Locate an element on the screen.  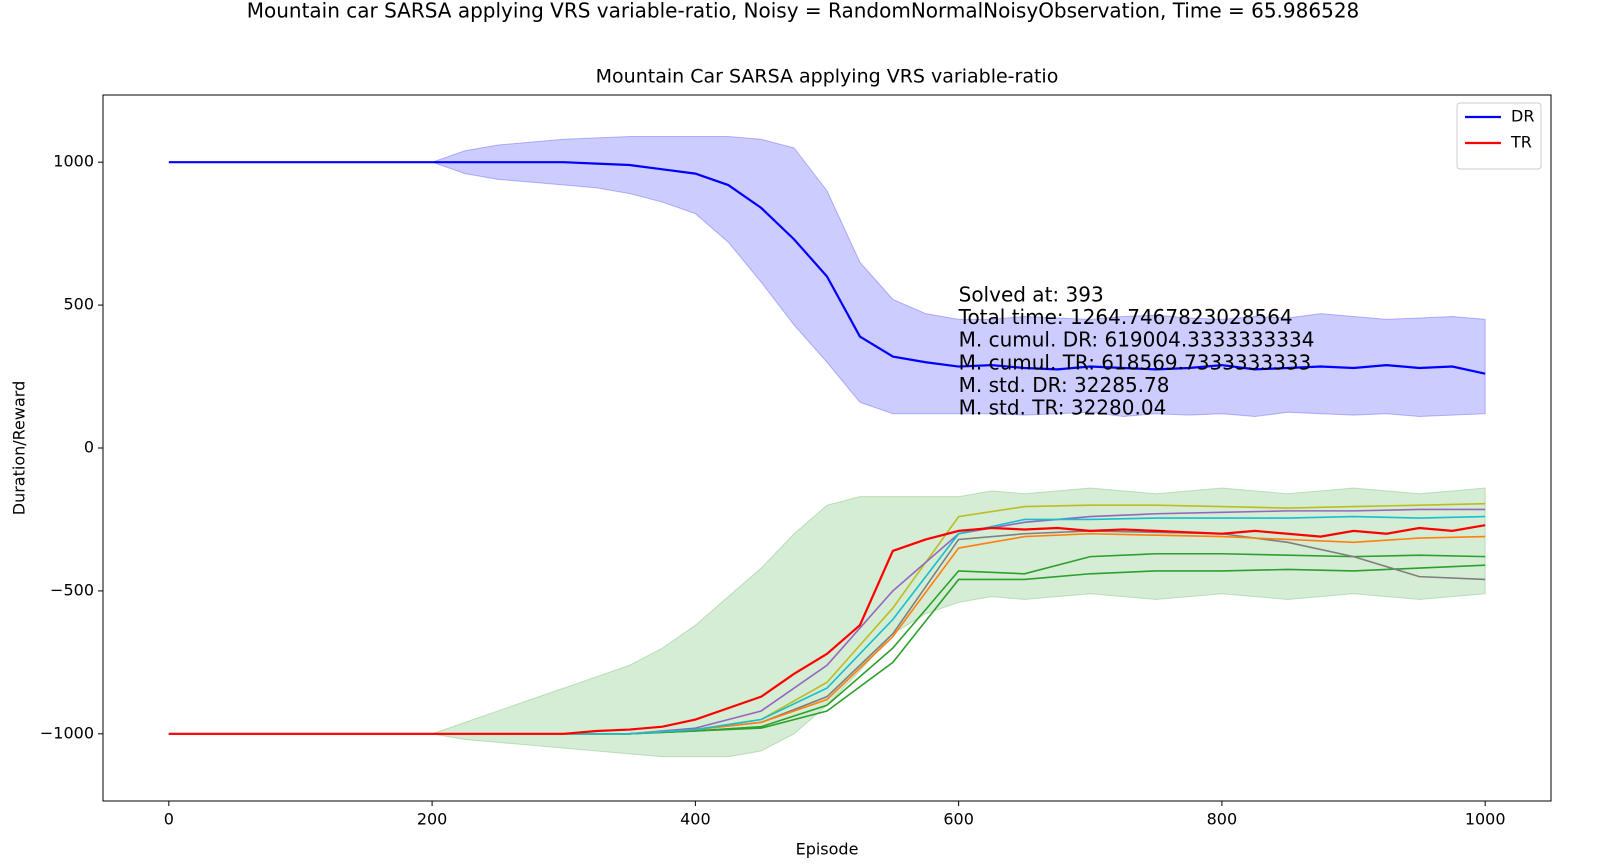
x-tick-label: 400 is located at coordinates (695, 819).